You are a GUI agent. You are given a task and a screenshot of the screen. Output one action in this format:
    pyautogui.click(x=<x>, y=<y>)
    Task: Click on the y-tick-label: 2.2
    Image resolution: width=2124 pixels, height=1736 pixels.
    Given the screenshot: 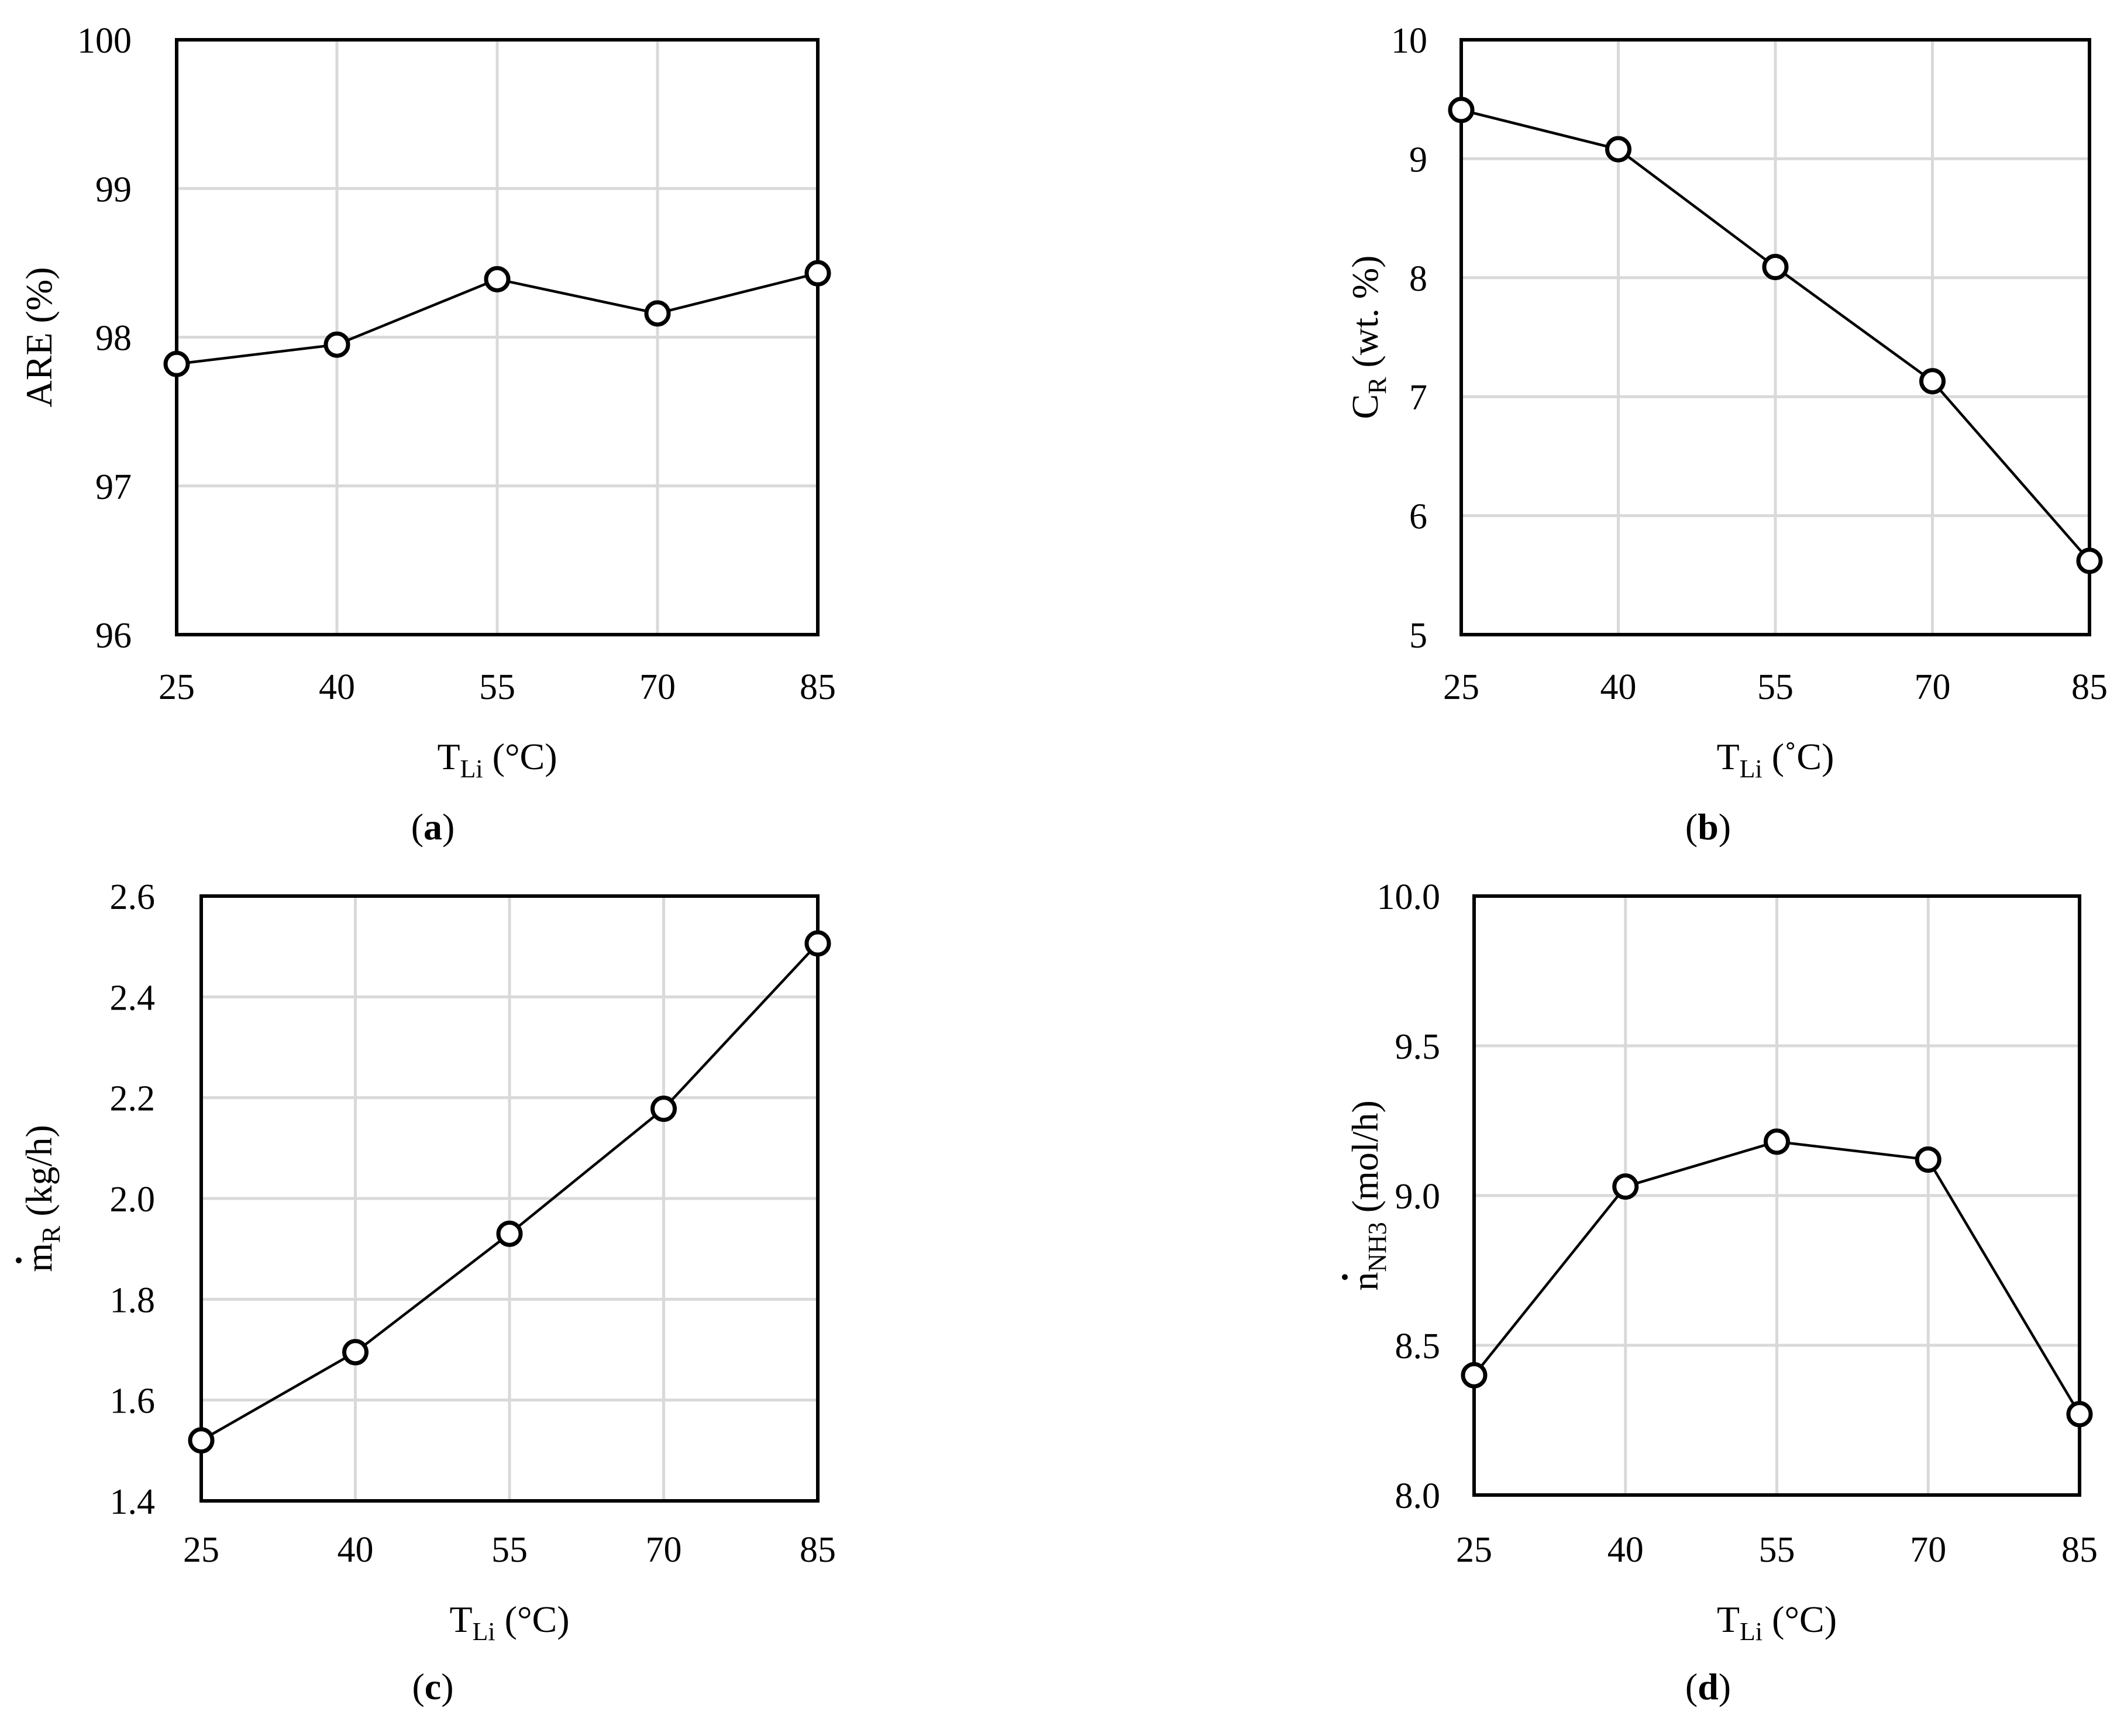 What is the action you would take?
    pyautogui.click(x=133, y=1099)
    